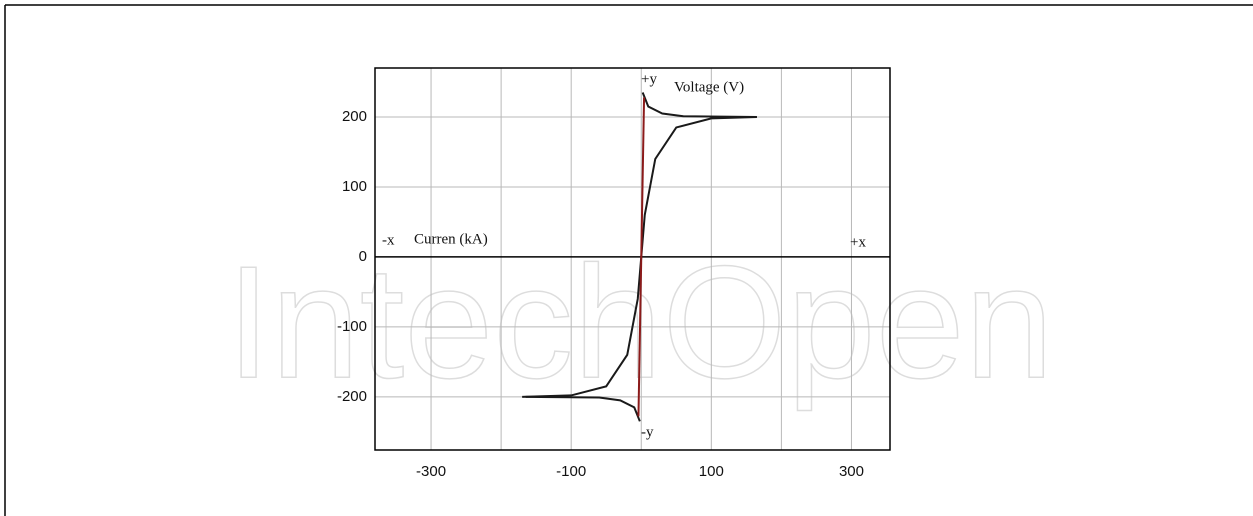 The height and width of the screenshot is (516, 1253). What do you see at coordinates (388, 240) in the screenshot?
I see `annotation: -x` at bounding box center [388, 240].